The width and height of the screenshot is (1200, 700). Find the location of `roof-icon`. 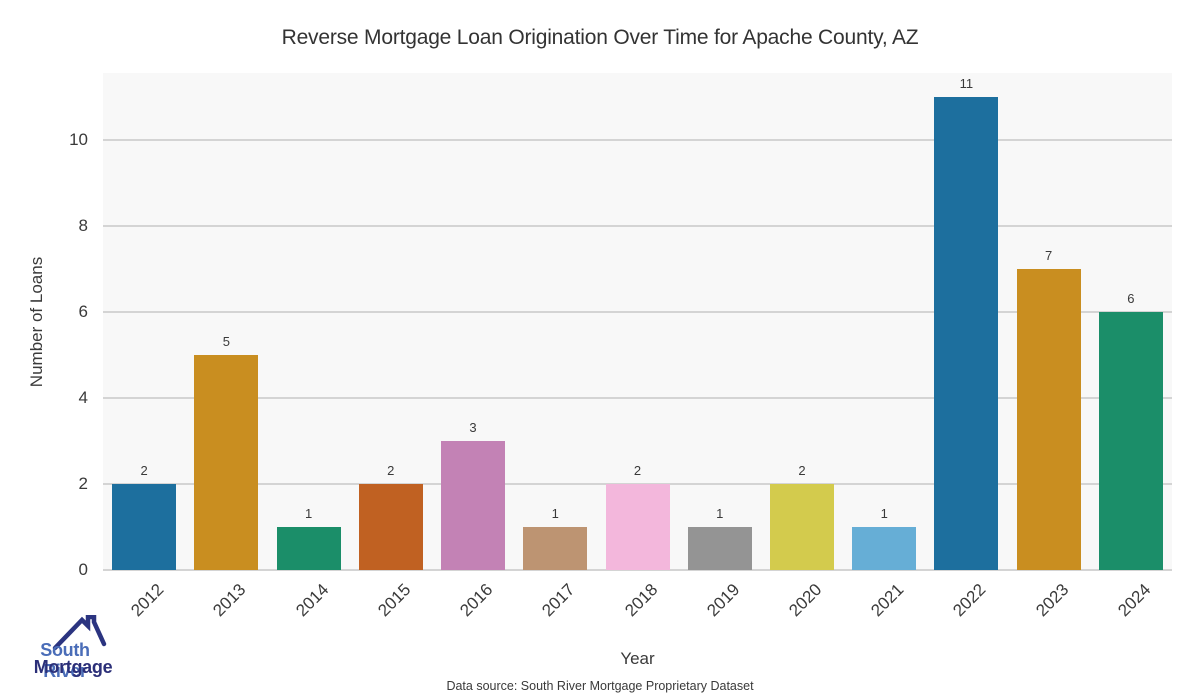

roof-icon is located at coordinates (79, 633).